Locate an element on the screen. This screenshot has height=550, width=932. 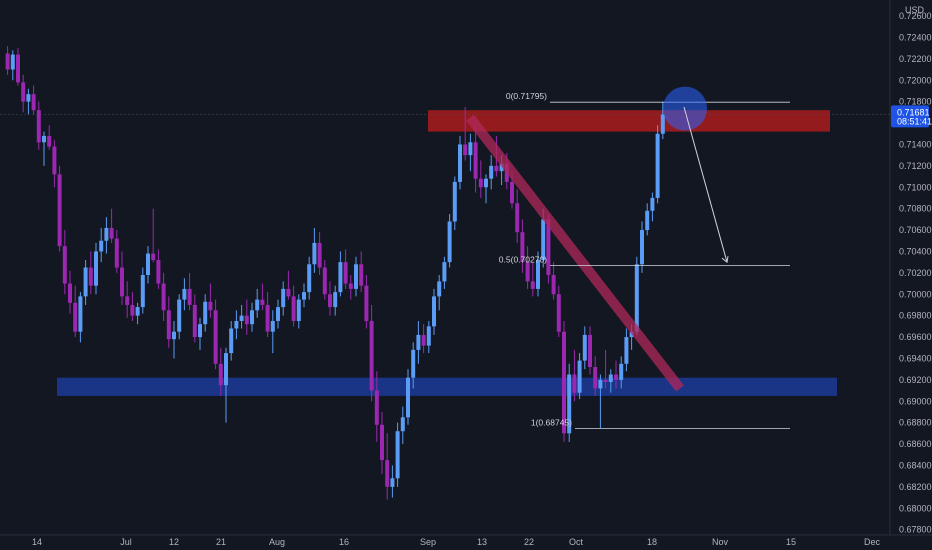
countdown-timer: 08:51:41 is located at coordinates (914, 121).